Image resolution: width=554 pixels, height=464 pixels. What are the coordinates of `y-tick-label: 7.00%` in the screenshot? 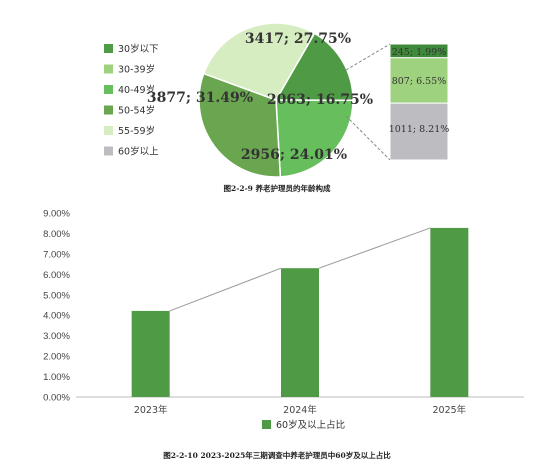 It's located at (56, 254).